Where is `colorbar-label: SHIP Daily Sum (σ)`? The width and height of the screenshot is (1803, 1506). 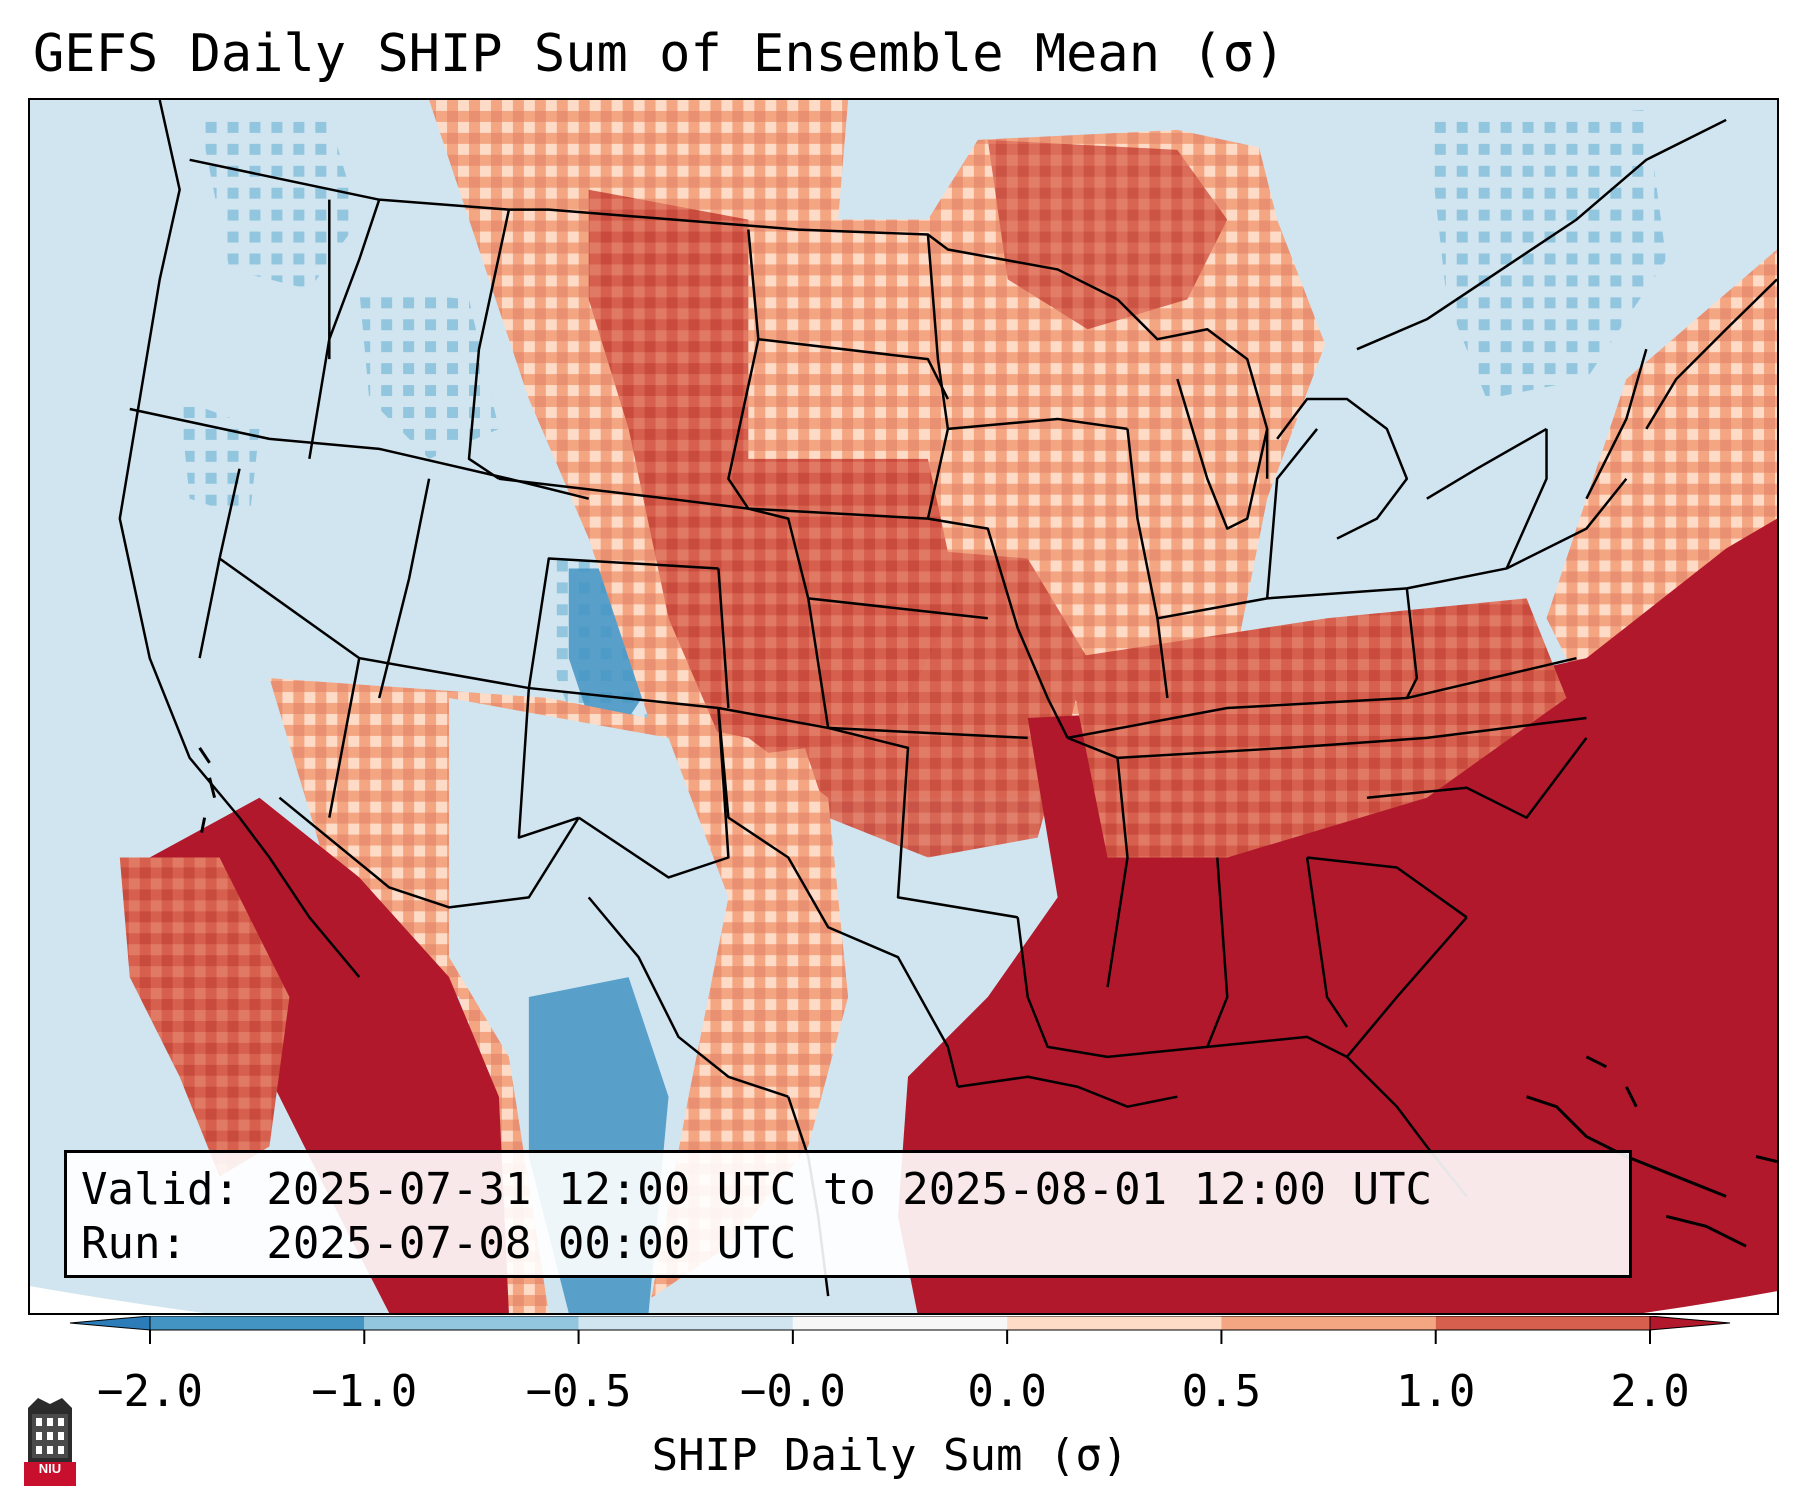
colorbar-label: SHIP Daily Sum (σ) is located at coordinates (890, 1455).